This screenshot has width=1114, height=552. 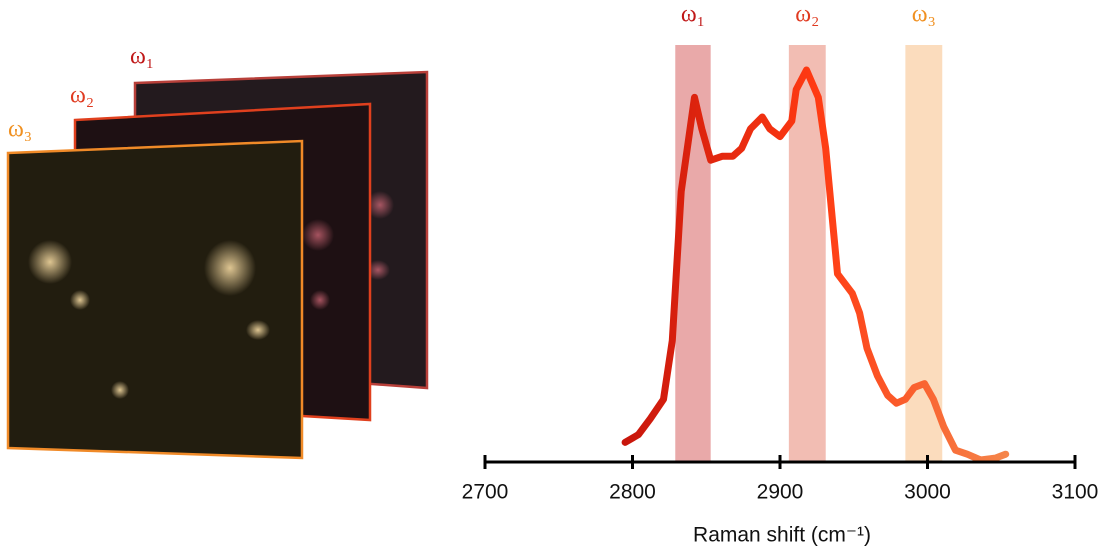 I want to click on x-tick-label: 2700, so click(x=485, y=492).